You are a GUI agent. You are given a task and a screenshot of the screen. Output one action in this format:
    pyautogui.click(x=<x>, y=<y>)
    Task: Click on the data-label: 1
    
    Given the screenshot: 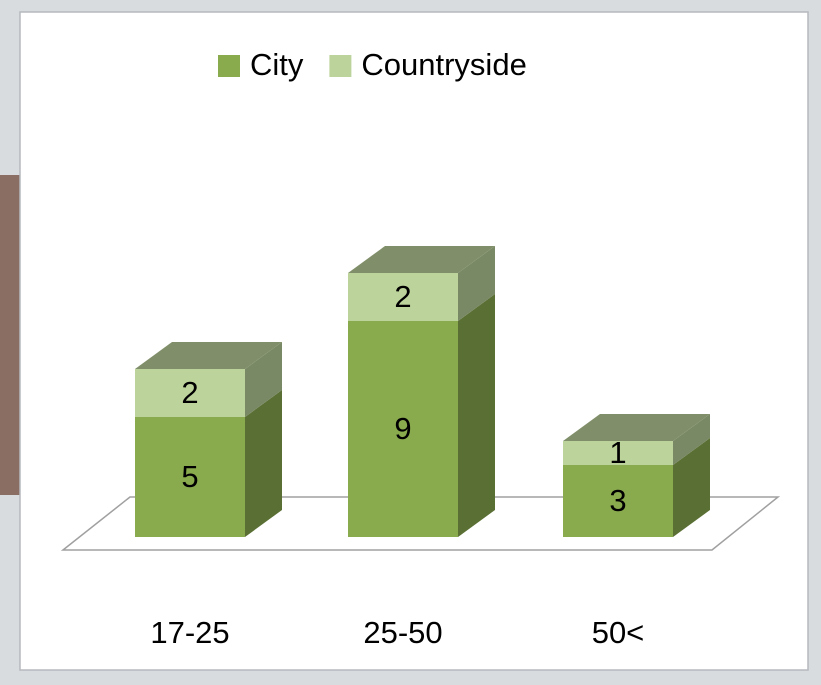 What is the action you would take?
    pyautogui.click(x=617, y=452)
    